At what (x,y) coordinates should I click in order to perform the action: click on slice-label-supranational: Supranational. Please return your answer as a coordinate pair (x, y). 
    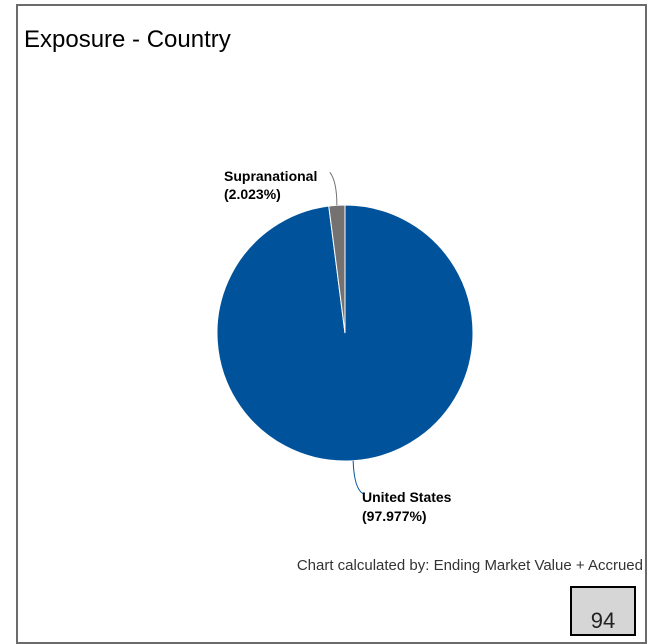
    Looking at the image, I should click on (270, 176).